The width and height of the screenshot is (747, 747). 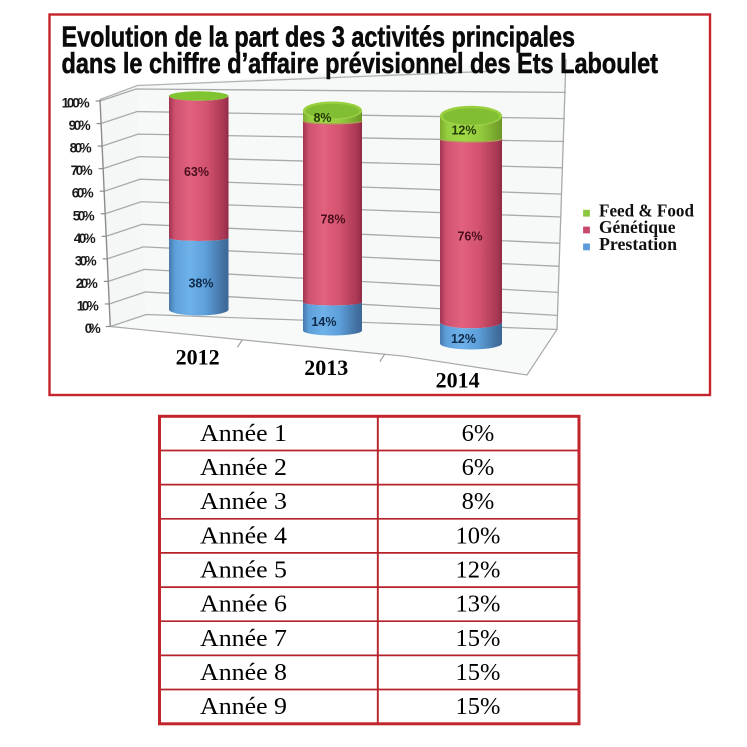 What do you see at coordinates (243, 433) in the screenshot?
I see `svg-text: Année 1` at bounding box center [243, 433].